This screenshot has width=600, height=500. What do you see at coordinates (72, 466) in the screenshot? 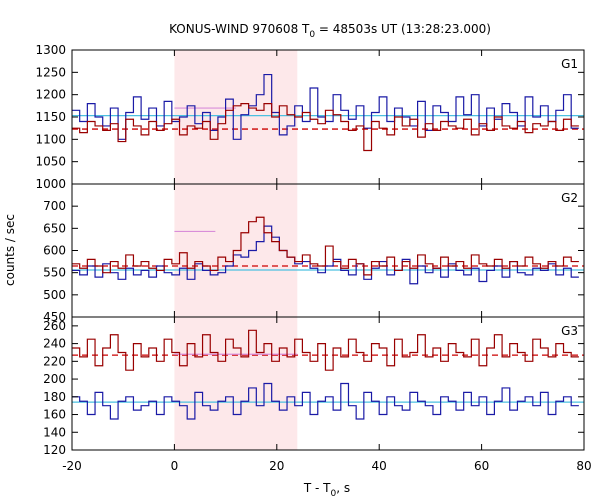
I see `x-tick-label: -20` at bounding box center [72, 466].